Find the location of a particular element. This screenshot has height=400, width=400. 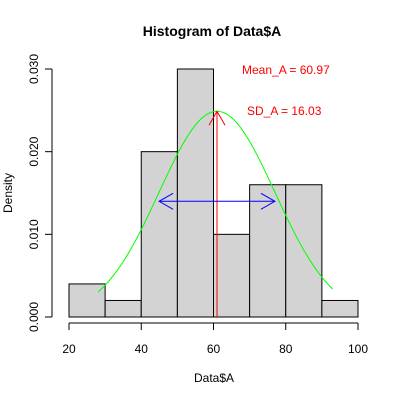

mean-arrowhead is located at coordinates (217, 118).